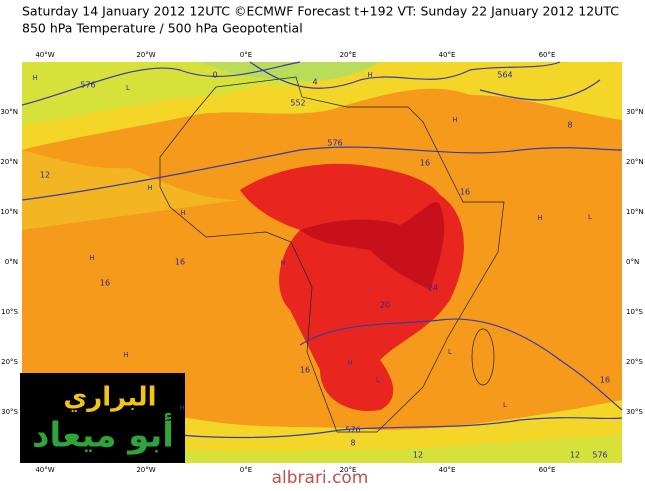 The image size is (645, 491). I want to click on hottest-region, so click(372, 246).